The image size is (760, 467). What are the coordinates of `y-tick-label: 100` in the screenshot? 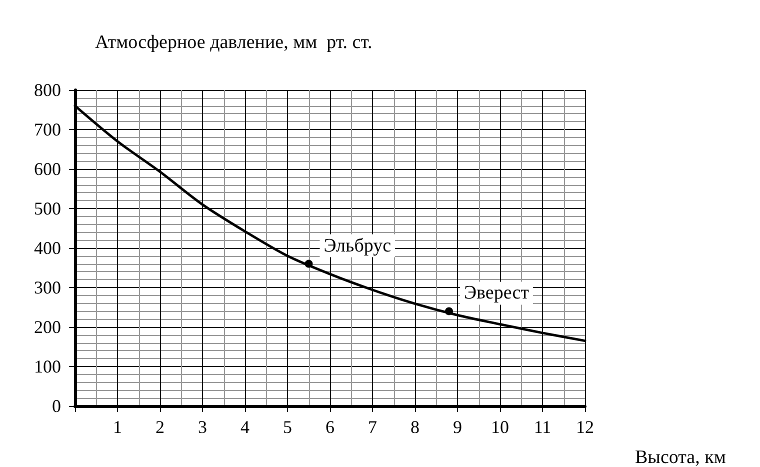 It's located at (47, 366).